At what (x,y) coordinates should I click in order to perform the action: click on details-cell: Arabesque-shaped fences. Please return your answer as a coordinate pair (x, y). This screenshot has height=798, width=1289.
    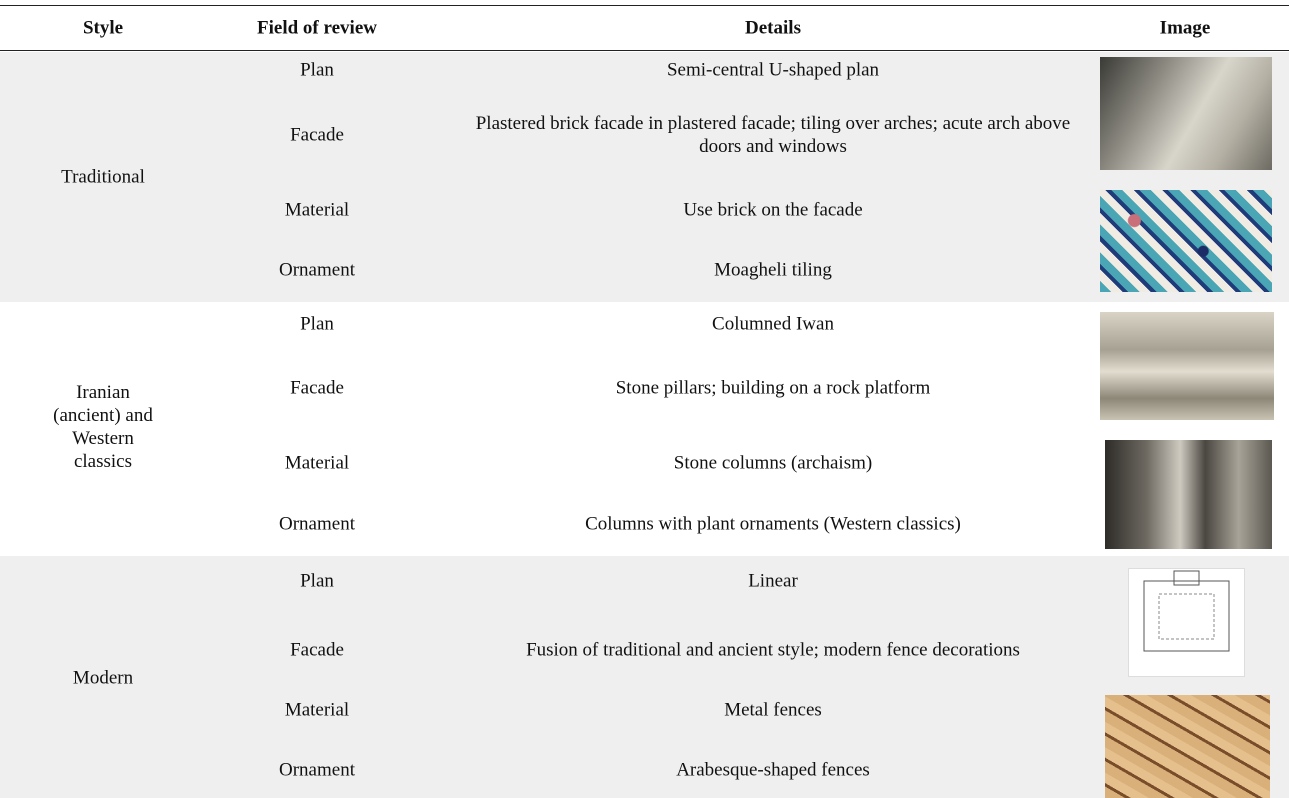
    Looking at the image, I should click on (773, 770).